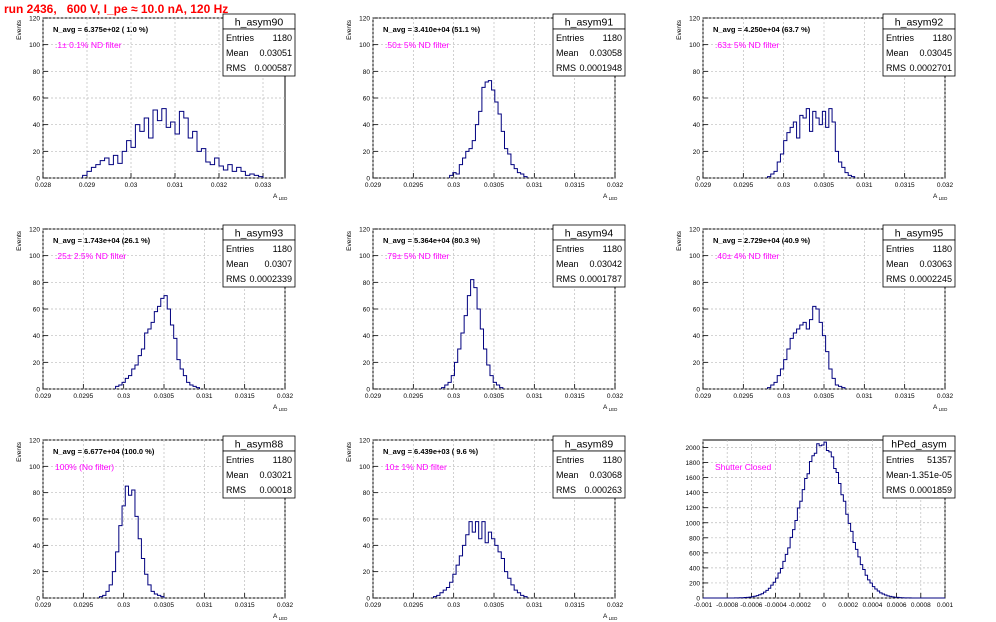  What do you see at coordinates (605, 264) in the screenshot?
I see `stats-value: 0.03042` at bounding box center [605, 264].